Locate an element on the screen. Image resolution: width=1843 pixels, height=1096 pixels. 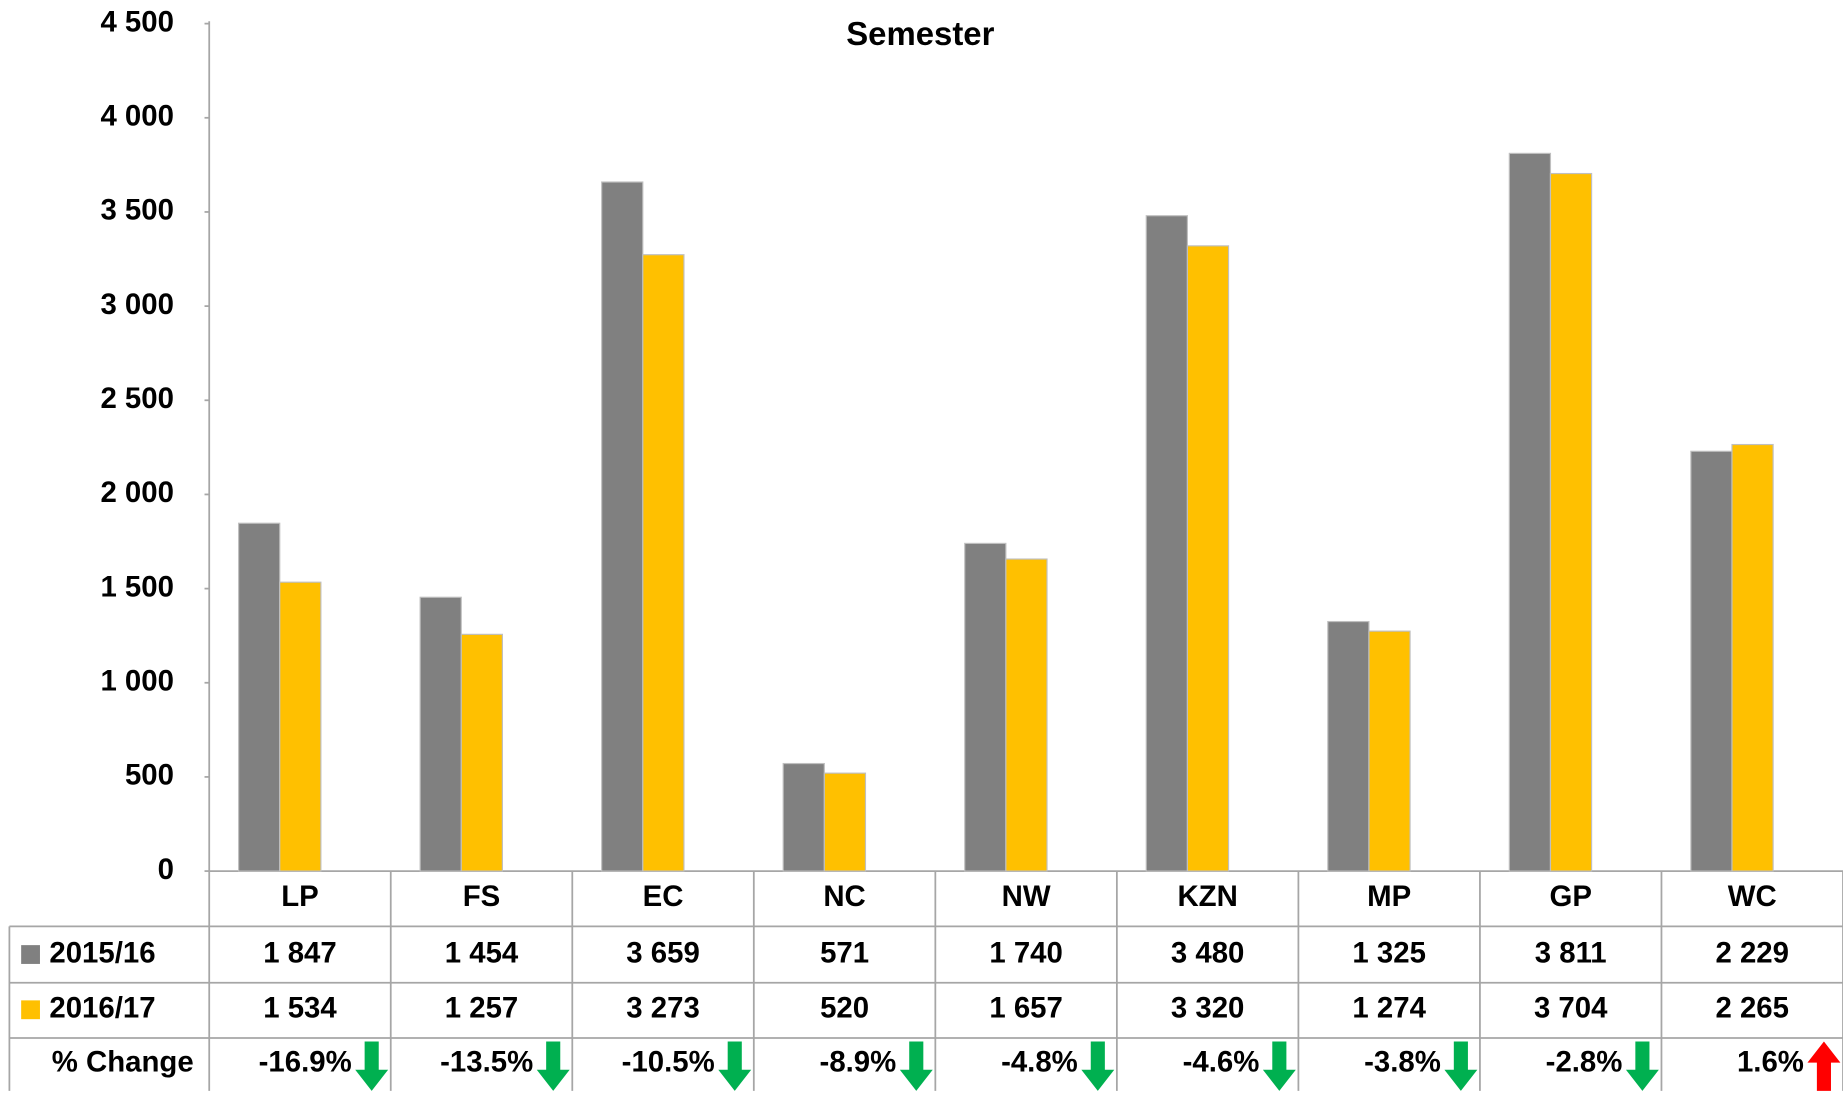
table-value: 1 257 is located at coordinates (482, 1008).